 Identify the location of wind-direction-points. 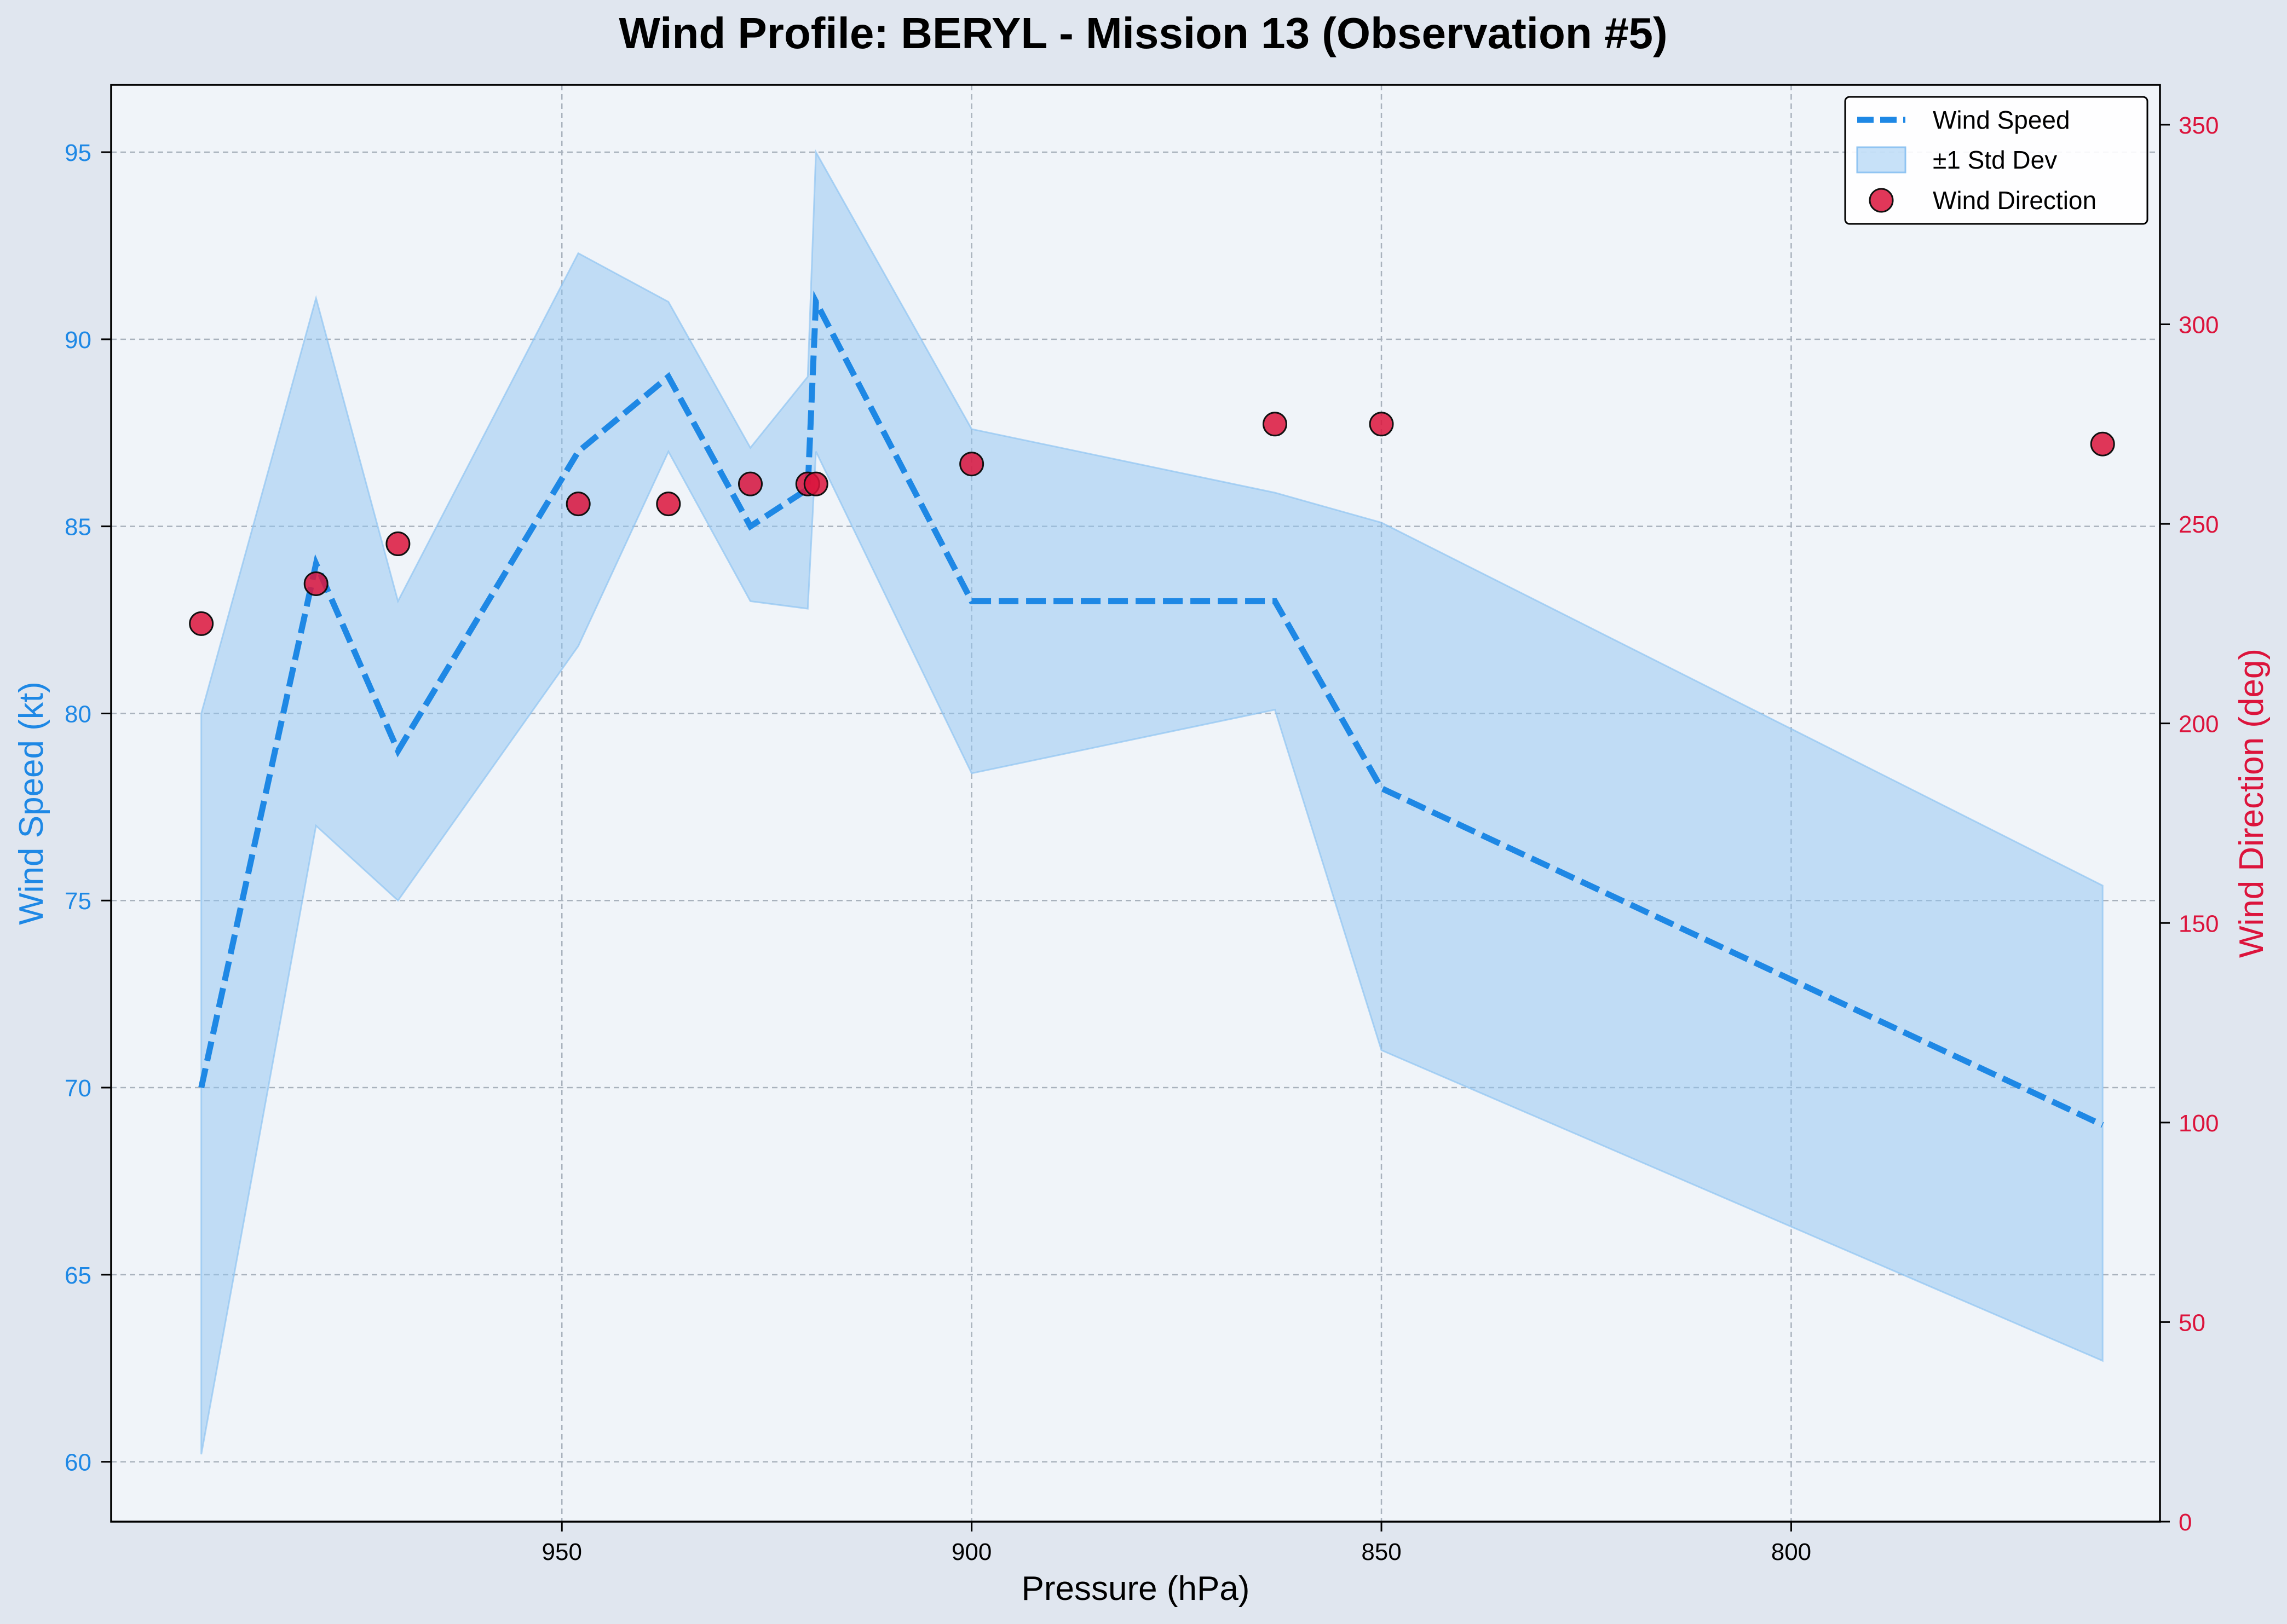
(1152, 524).